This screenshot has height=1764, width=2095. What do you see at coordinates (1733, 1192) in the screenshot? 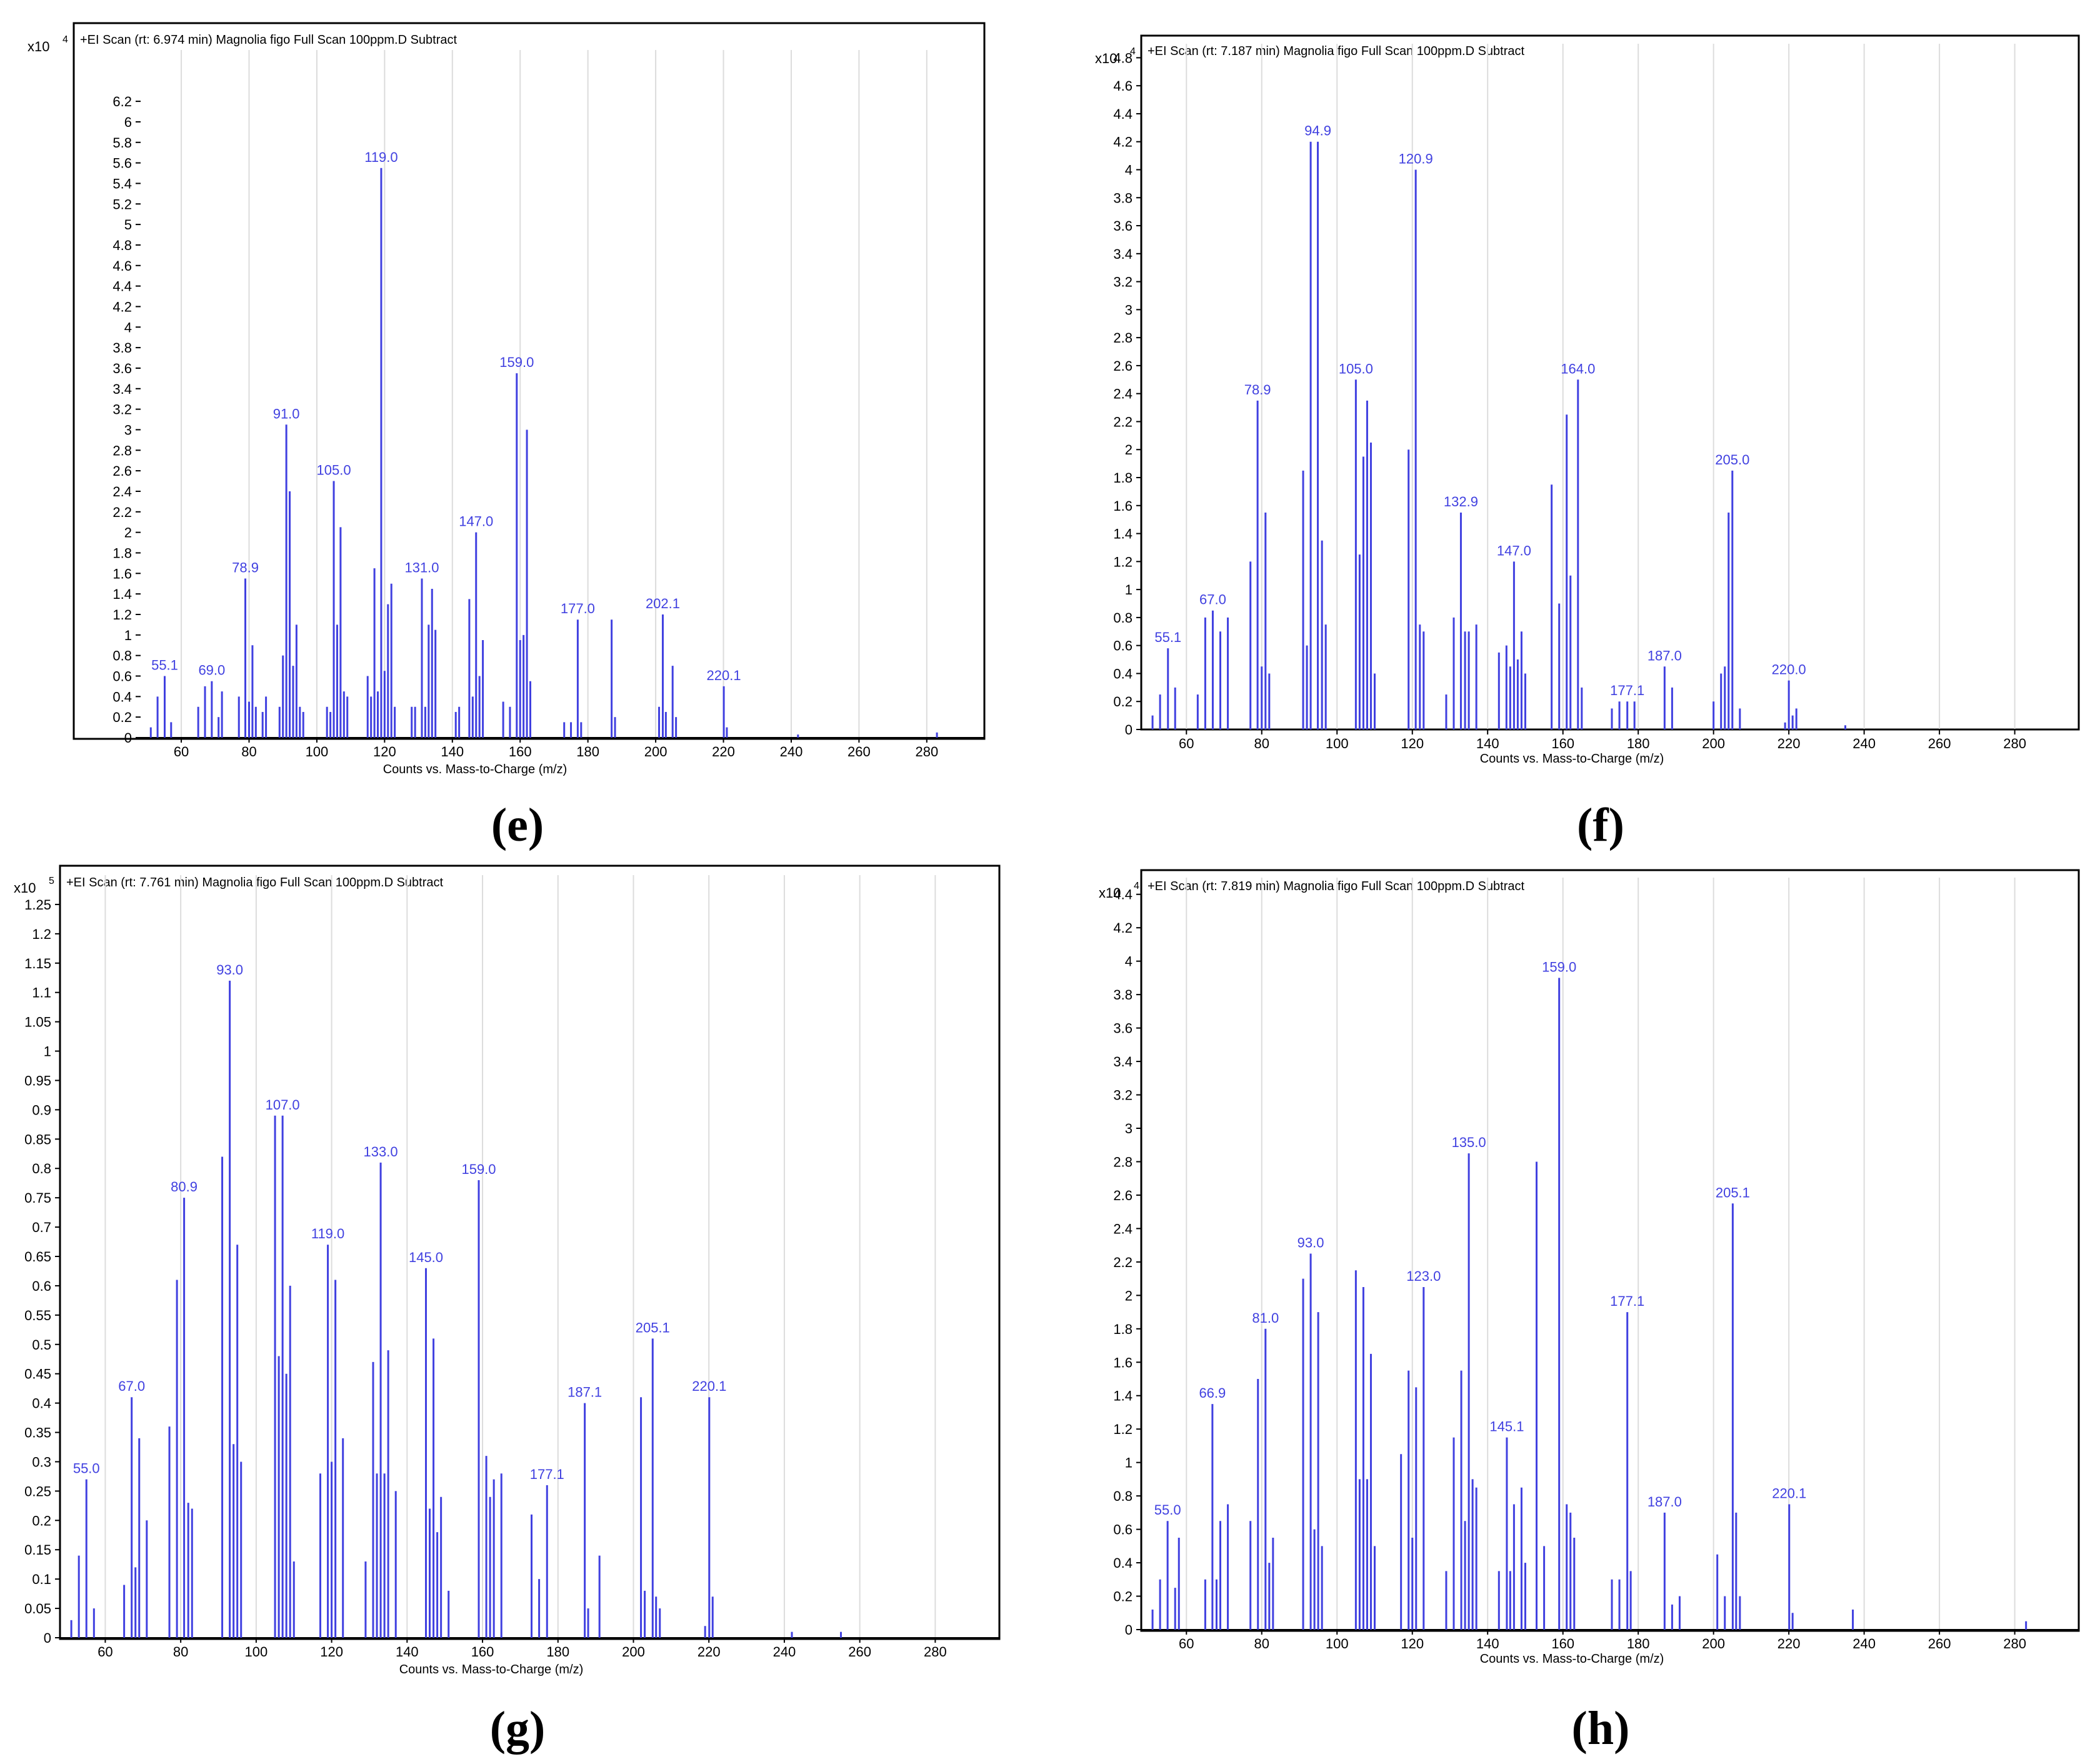
I see `peak-label: 205.1` at bounding box center [1733, 1192].